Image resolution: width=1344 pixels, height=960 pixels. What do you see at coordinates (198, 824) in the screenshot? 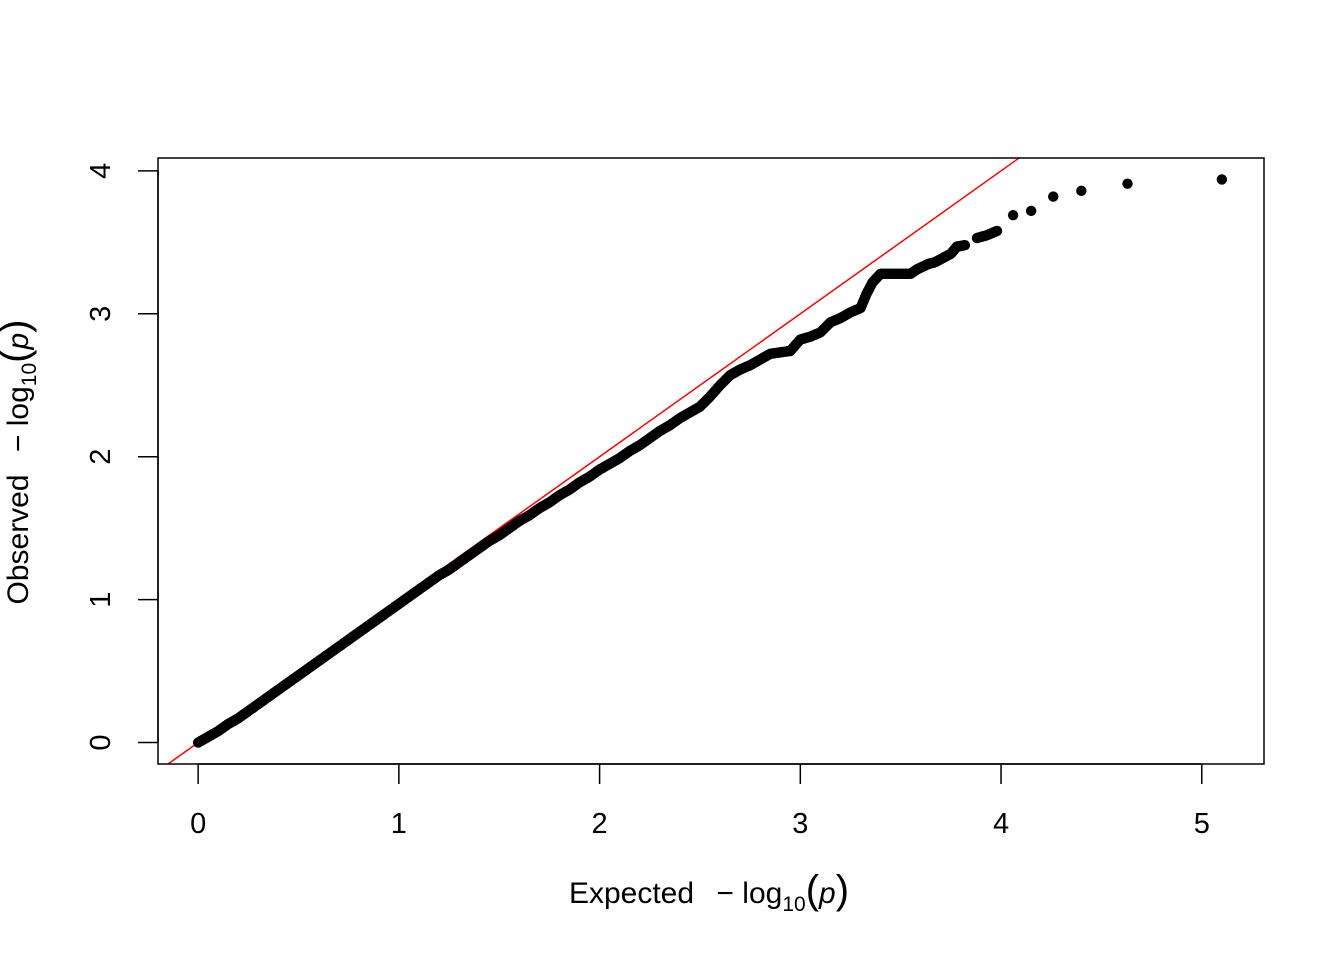
I see `x-tick-label: 0` at bounding box center [198, 824].